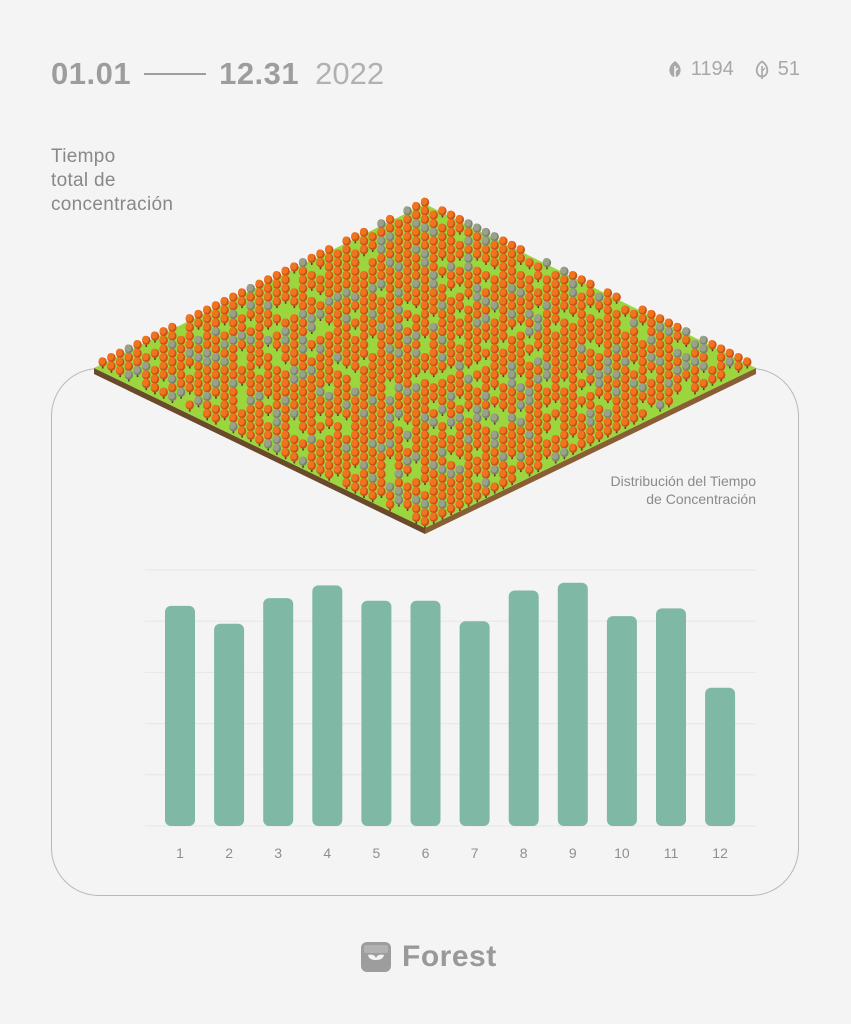 The width and height of the screenshot is (851, 1024). I want to click on total-focus-title: Tiempo total de concentración, so click(112, 181).